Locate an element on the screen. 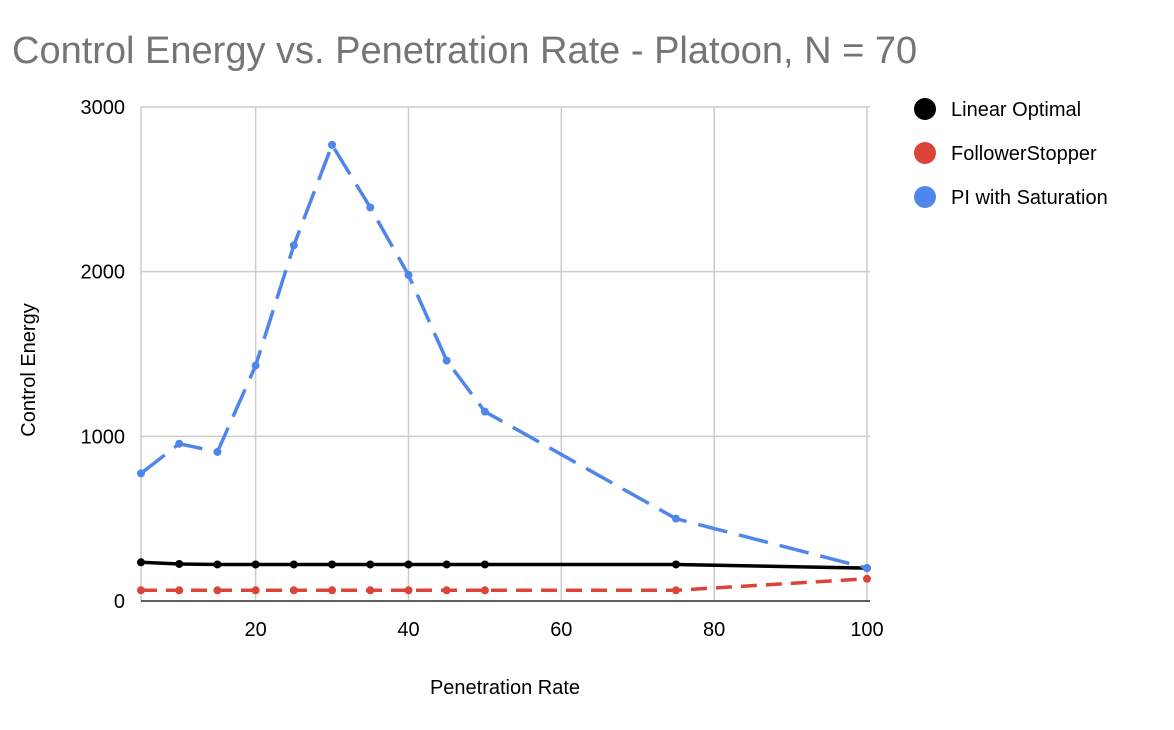 The width and height of the screenshot is (1174, 730). x-tick-label: 40 is located at coordinates (408, 630).